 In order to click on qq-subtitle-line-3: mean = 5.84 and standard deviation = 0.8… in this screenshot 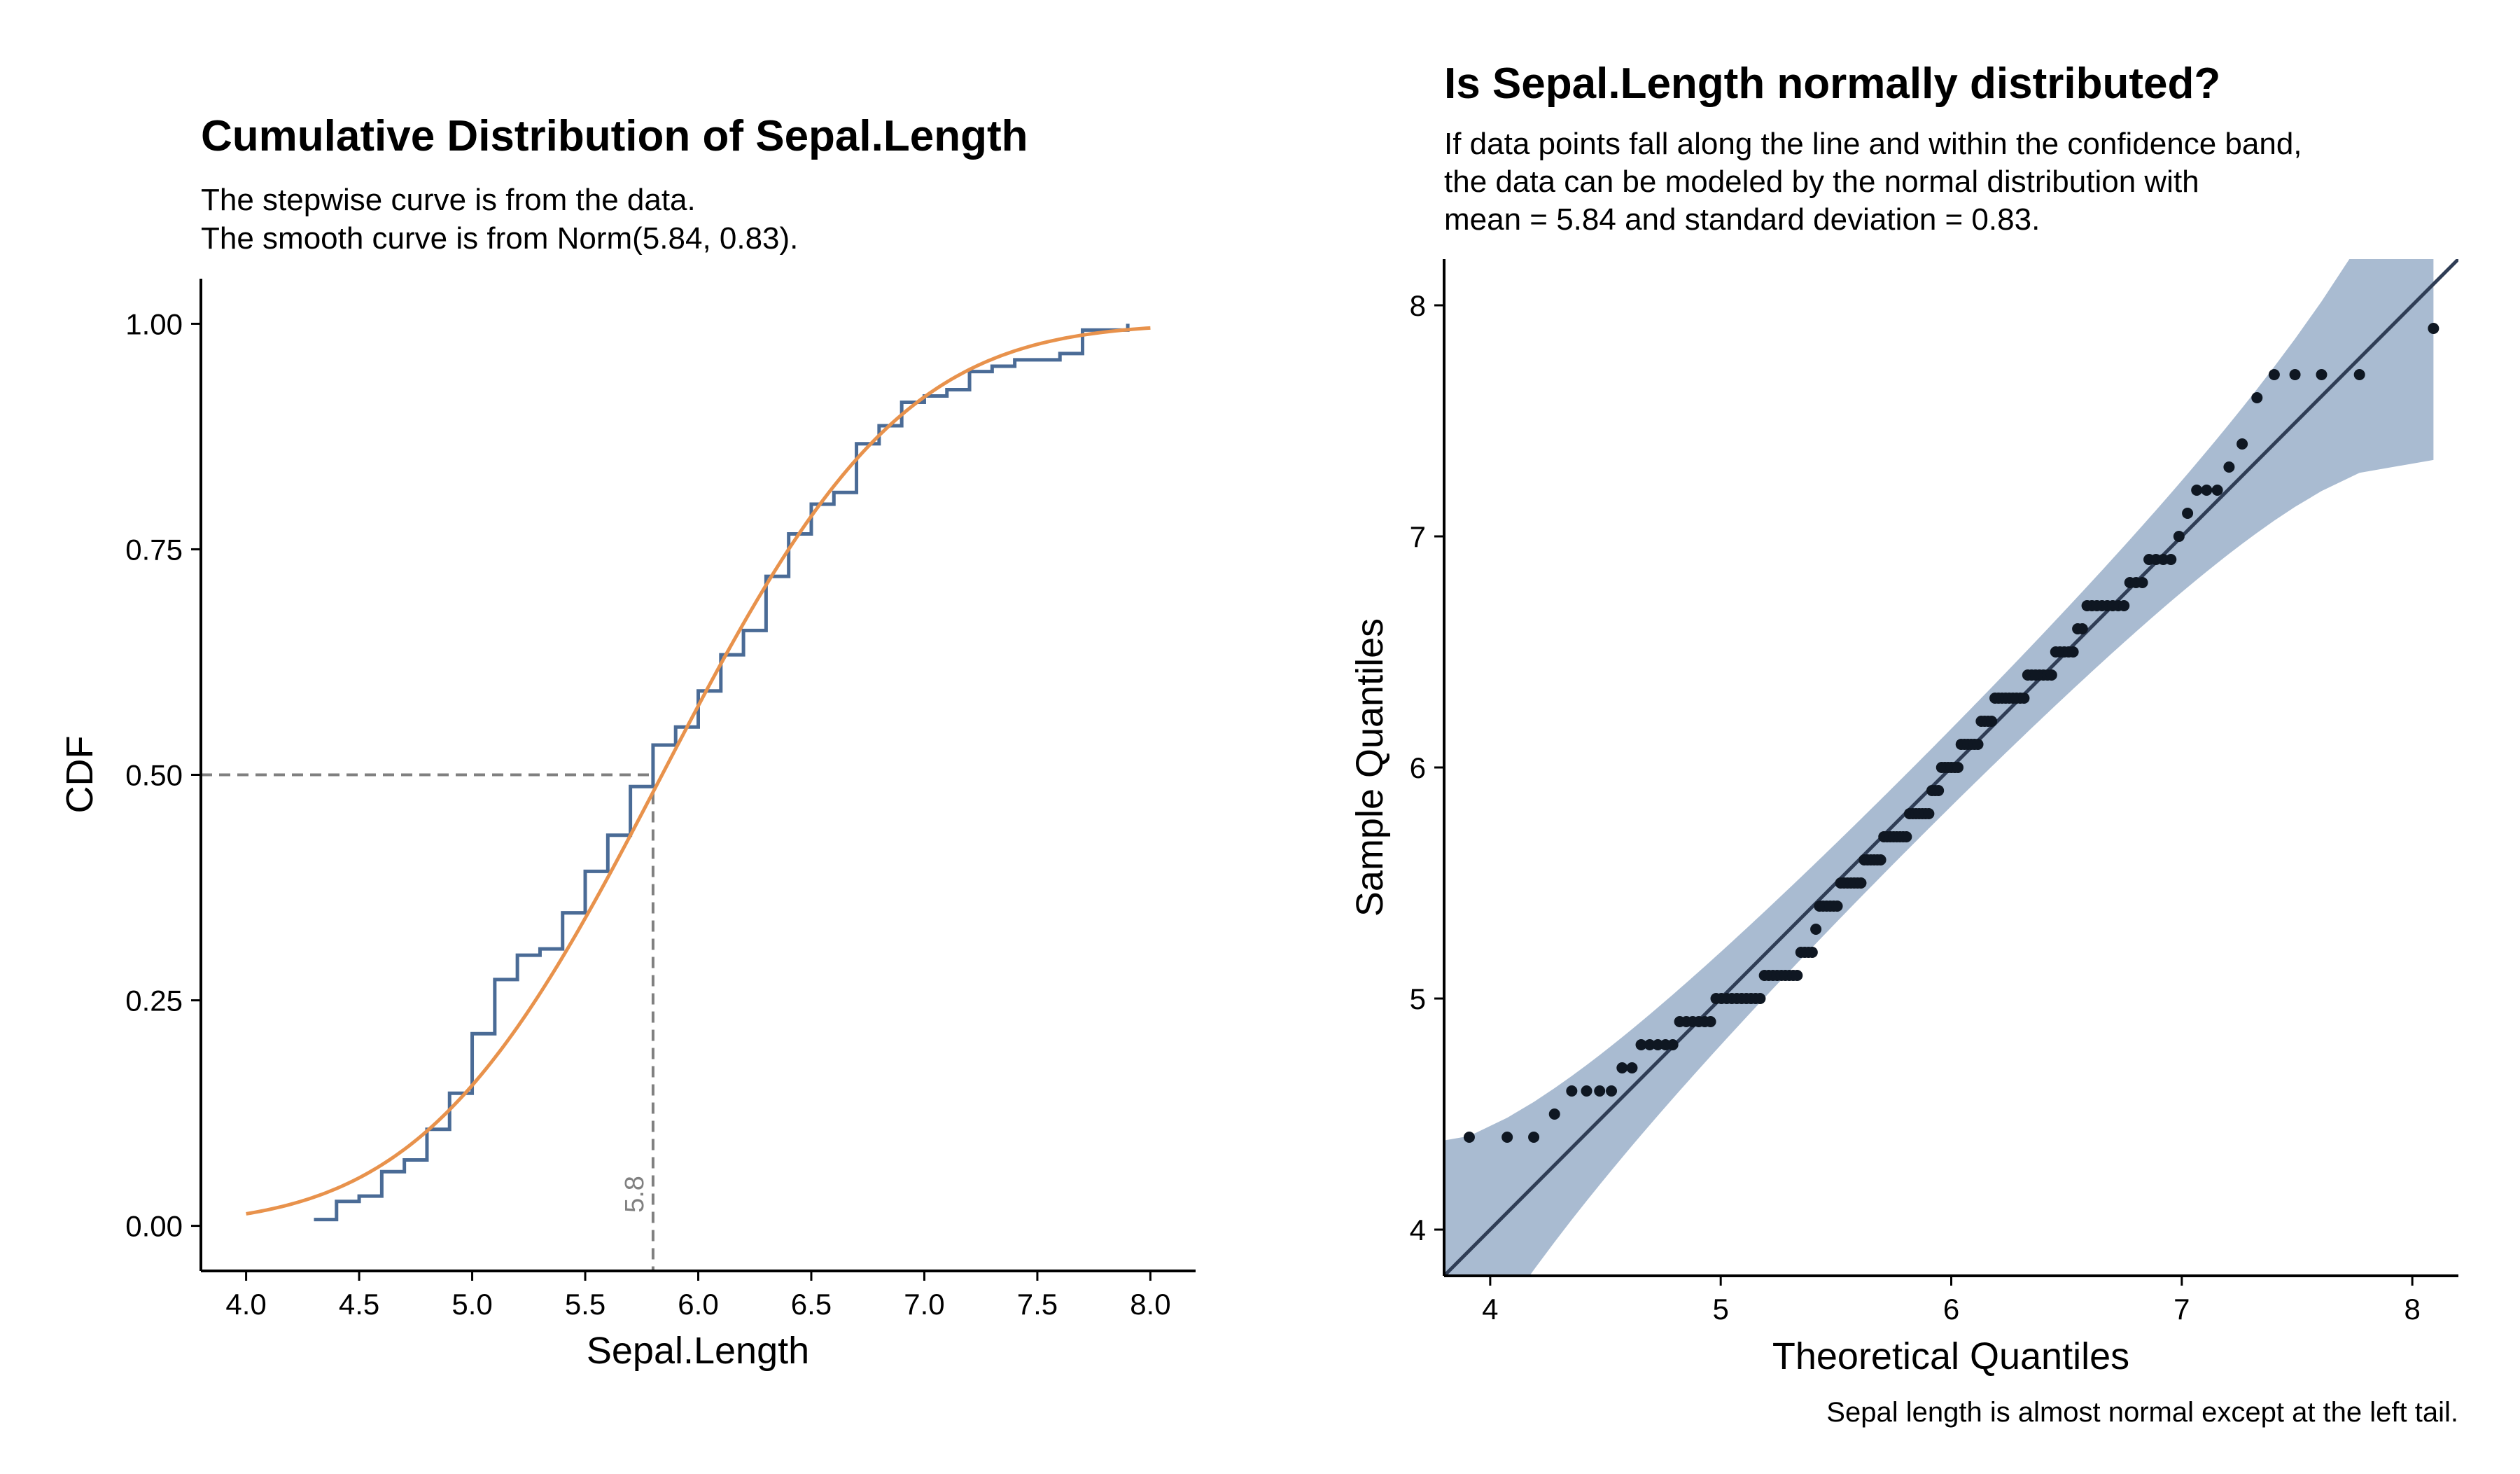, I will do `click(1742, 220)`.